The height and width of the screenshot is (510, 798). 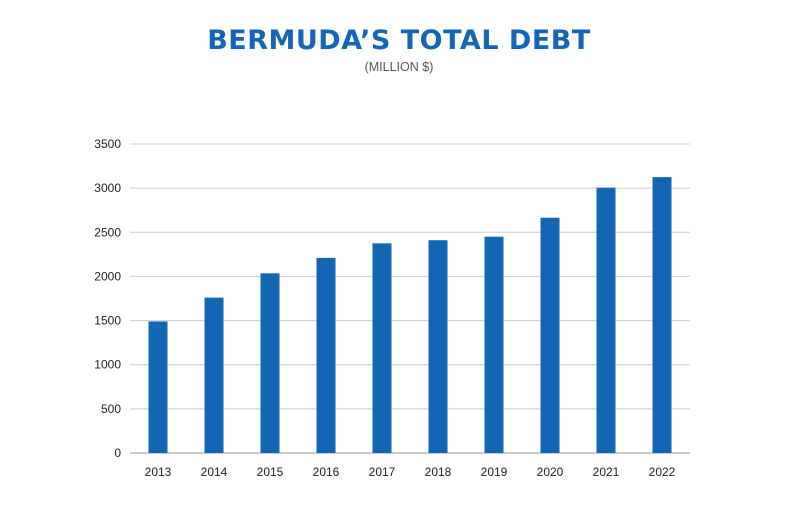 What do you see at coordinates (107, 365) in the screenshot?
I see `y-tick-label: 1000` at bounding box center [107, 365].